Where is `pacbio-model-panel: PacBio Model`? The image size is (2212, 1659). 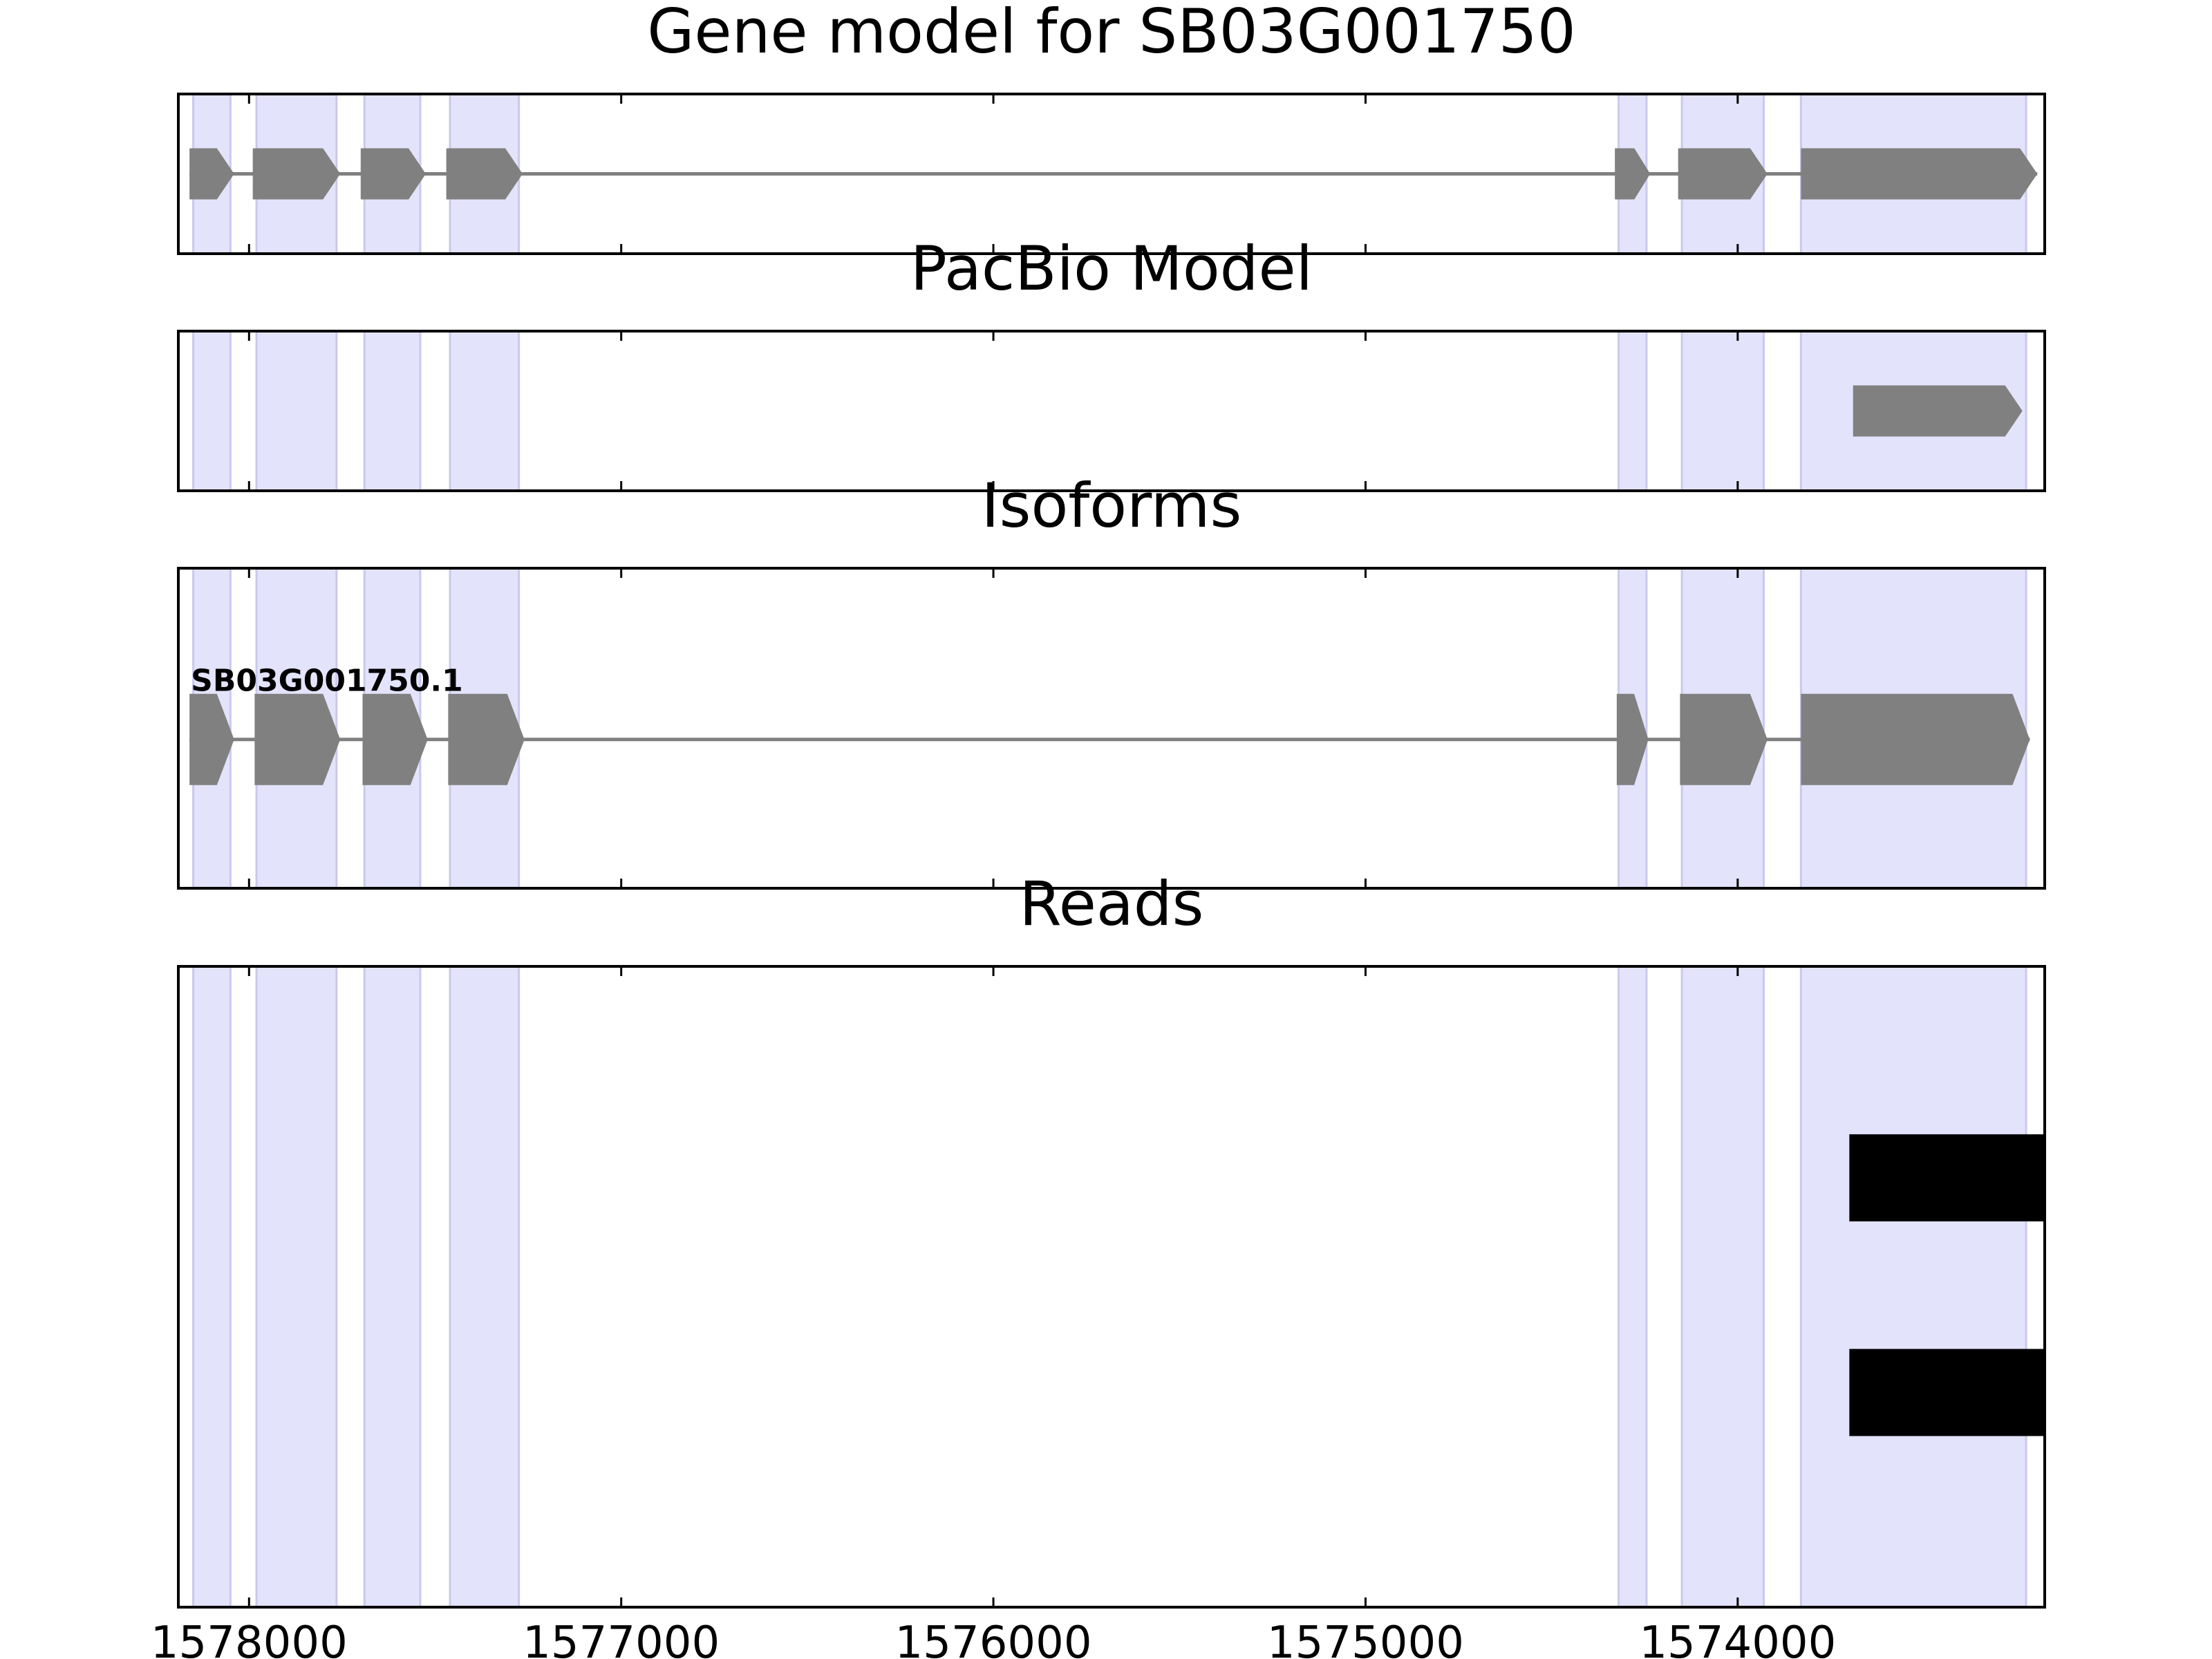 pacbio-model-panel: PacBio Model is located at coordinates (1111, 363).